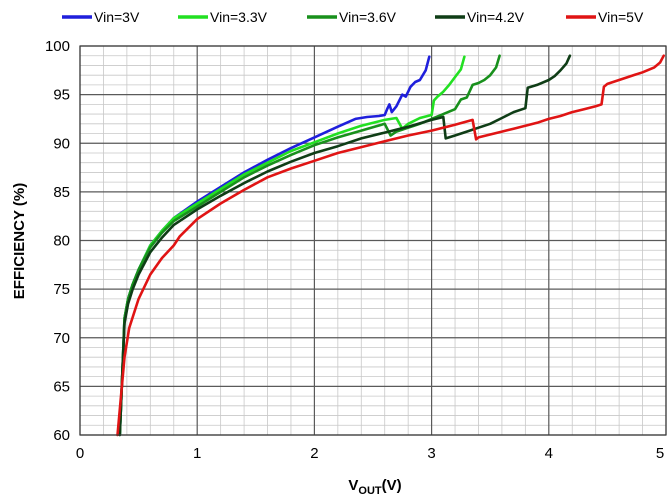 Image resolution: width=668 pixels, height=496 pixels. Describe the element at coordinates (61, 143) in the screenshot. I see `y-tick-label: 90` at that location.